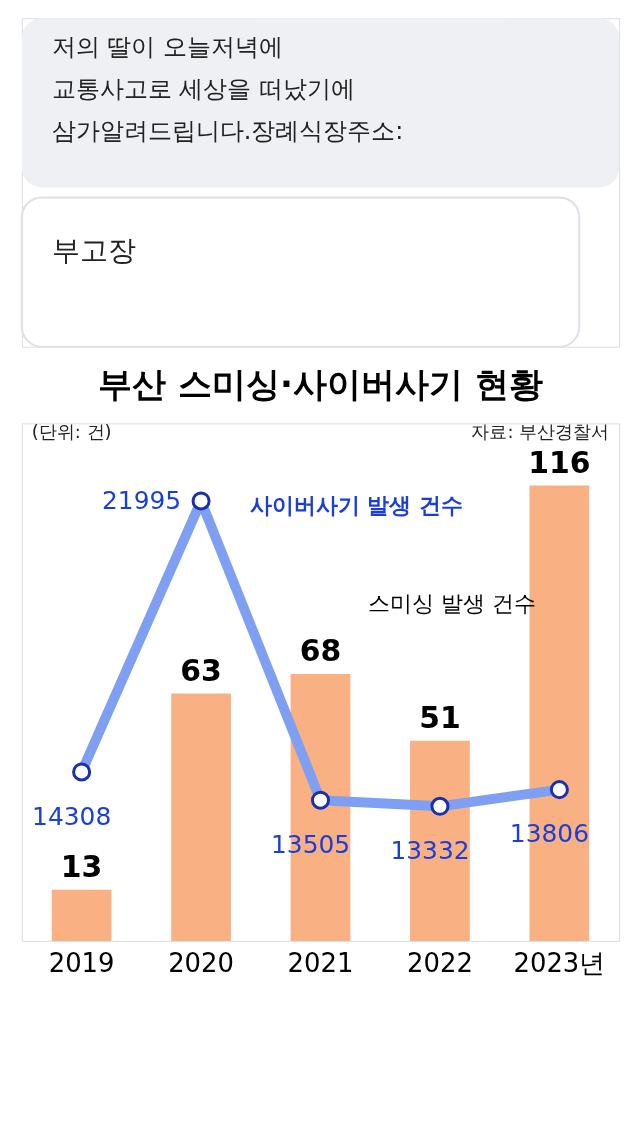  Describe the element at coordinates (320, 385) in the screenshot. I see `chart-title: 부산 스미싱·사이버사기 현황` at that location.